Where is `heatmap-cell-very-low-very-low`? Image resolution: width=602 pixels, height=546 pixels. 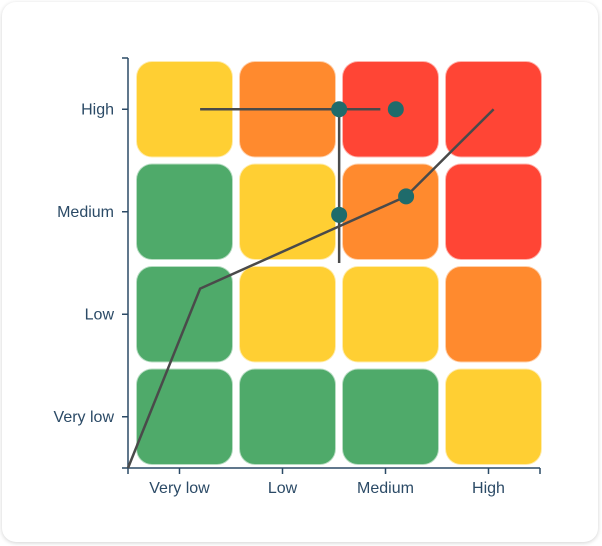 heatmap-cell-very-low-very-low is located at coordinates (184, 416).